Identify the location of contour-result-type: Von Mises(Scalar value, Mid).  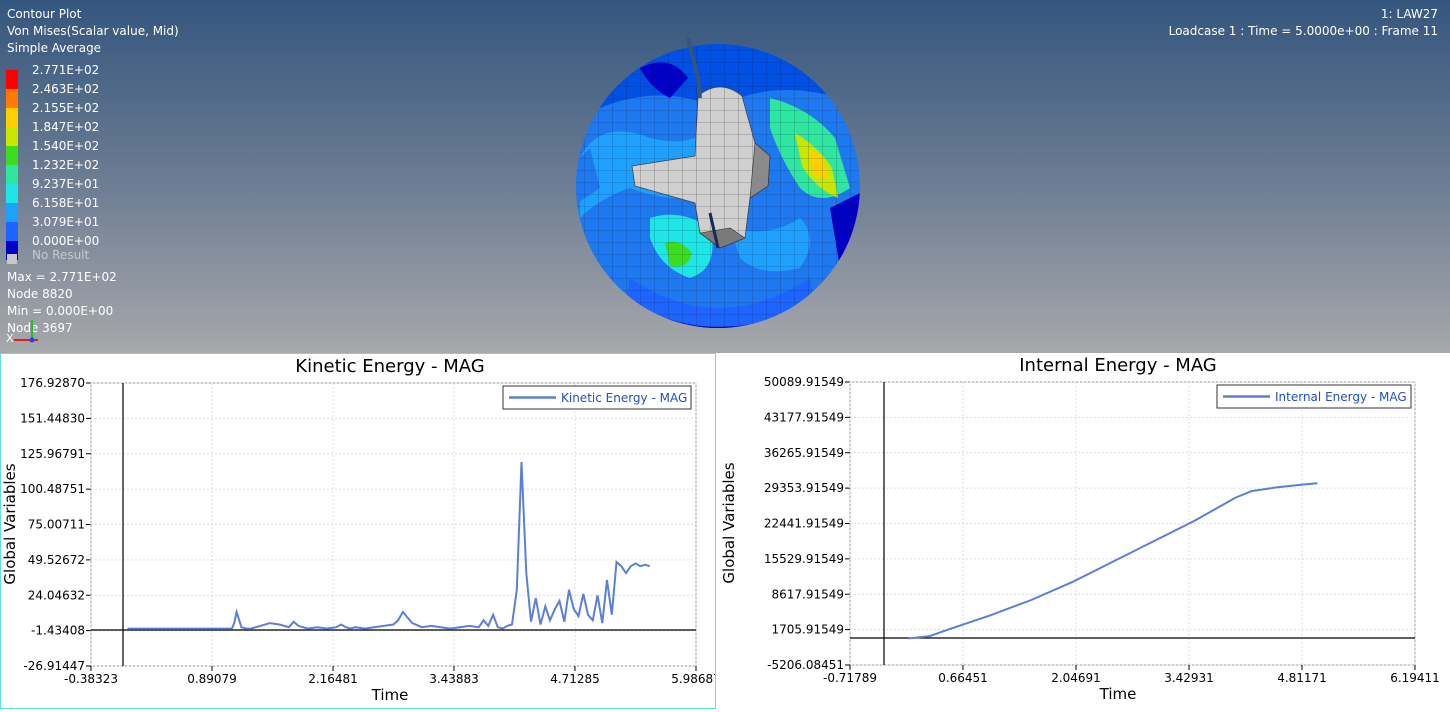
(93, 31).